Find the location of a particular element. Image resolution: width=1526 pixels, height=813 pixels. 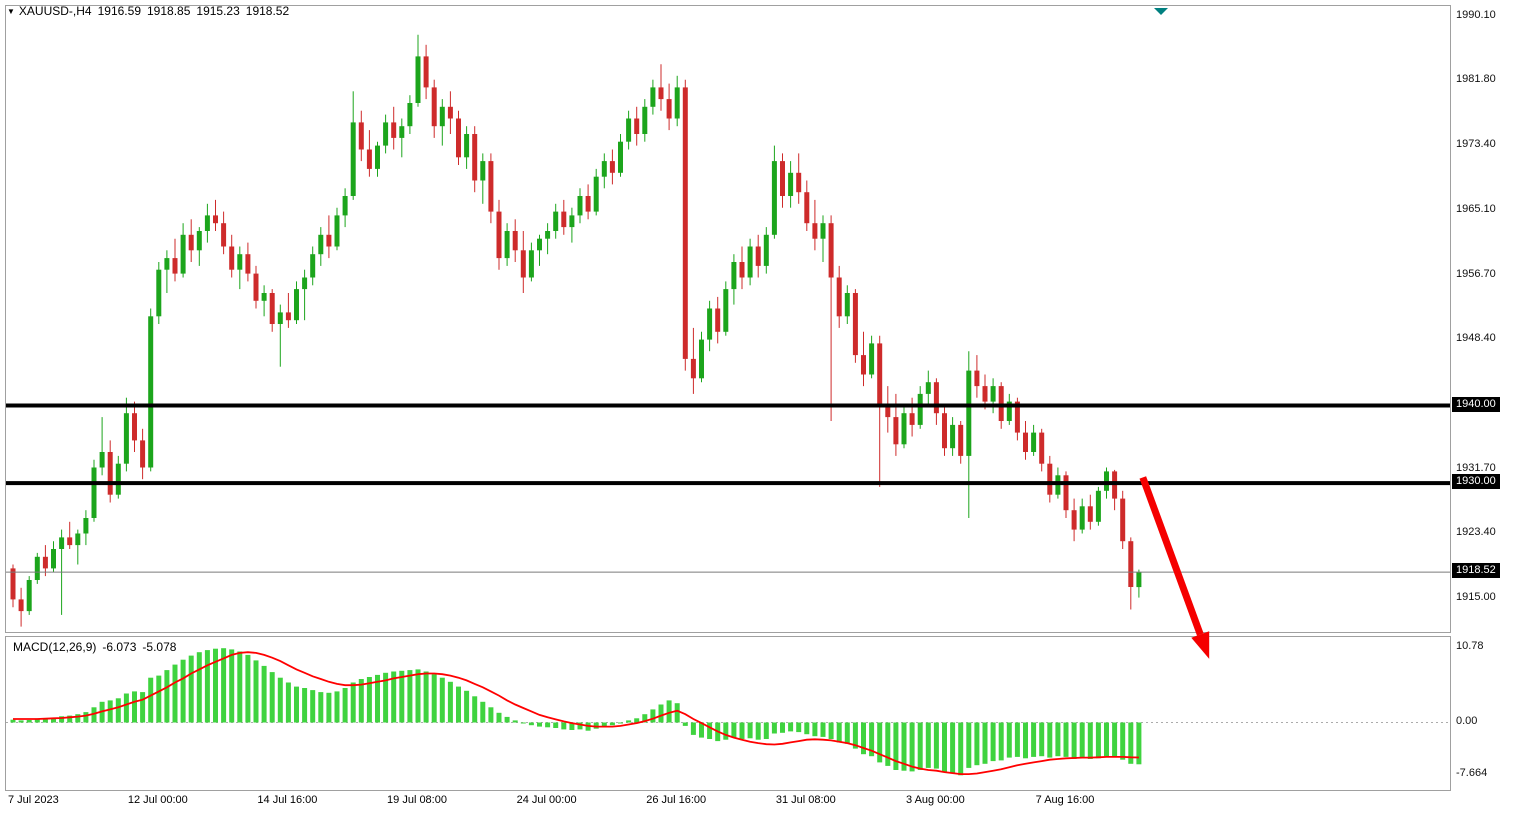

symbol-dropdown-icon: ▼ is located at coordinates (11, 11).